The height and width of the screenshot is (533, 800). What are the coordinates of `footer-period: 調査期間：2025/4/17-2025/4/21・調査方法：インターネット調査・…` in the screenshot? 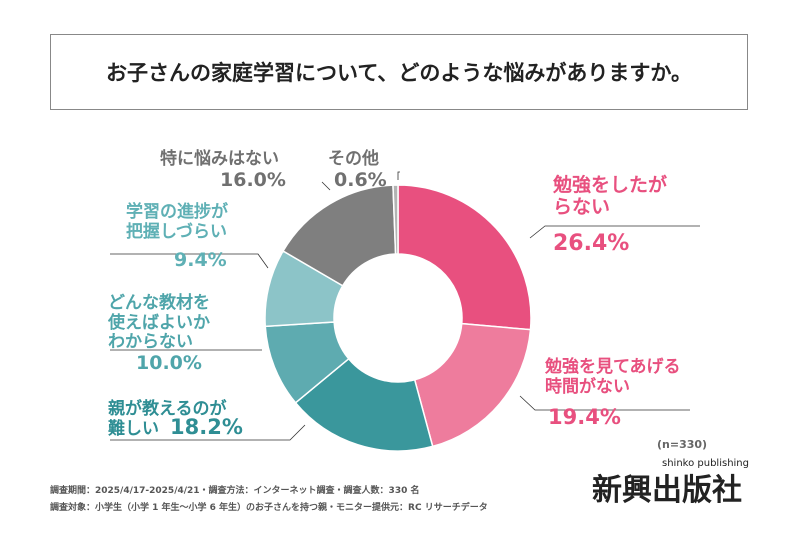 It's located at (235, 491).